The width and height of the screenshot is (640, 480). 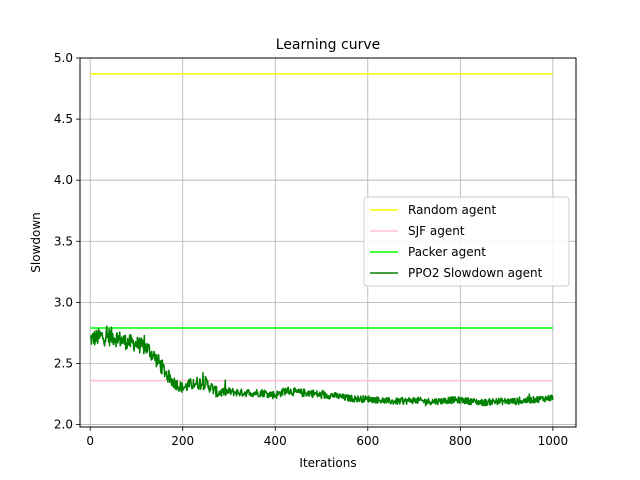 What do you see at coordinates (63, 119) in the screenshot?
I see `y-tick-label: 4.5` at bounding box center [63, 119].